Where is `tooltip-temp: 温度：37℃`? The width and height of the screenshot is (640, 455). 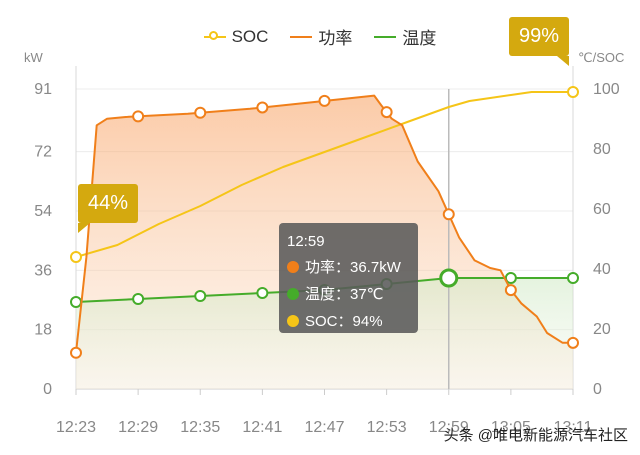
tooltip-temp: 温度：37℃ is located at coordinates (344, 294).